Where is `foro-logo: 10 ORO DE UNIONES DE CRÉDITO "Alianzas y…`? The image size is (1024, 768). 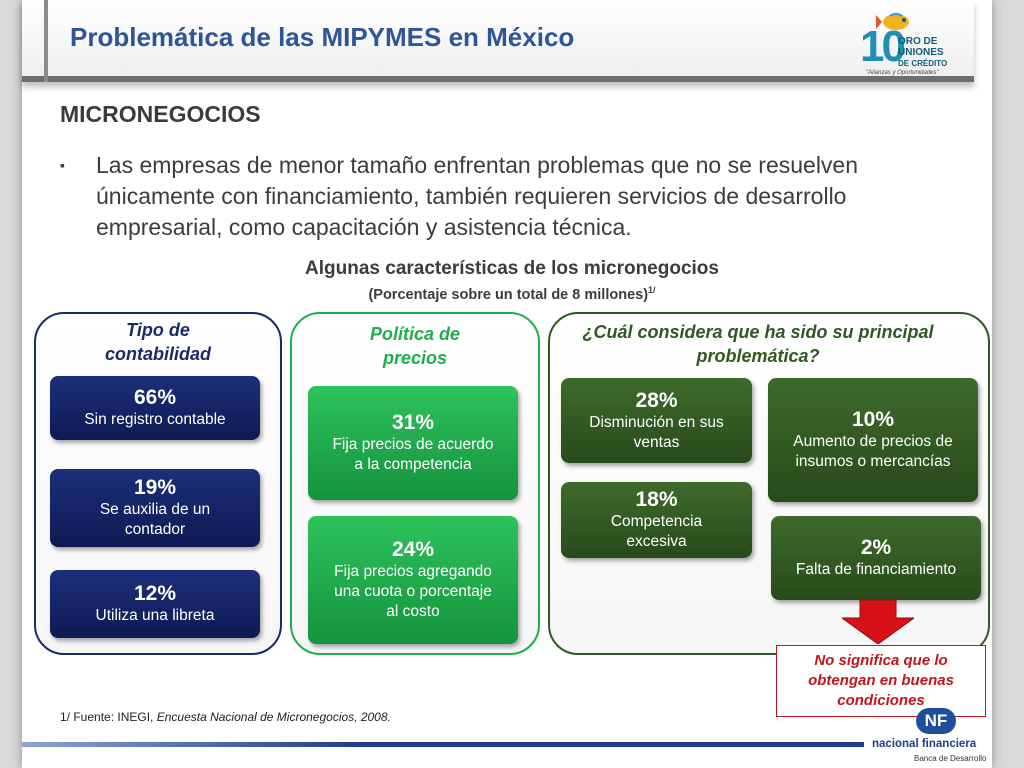 foro-logo: 10 ORO DE UNIONES DE CRÉDITO "Alianzas y… is located at coordinates (904, 43).